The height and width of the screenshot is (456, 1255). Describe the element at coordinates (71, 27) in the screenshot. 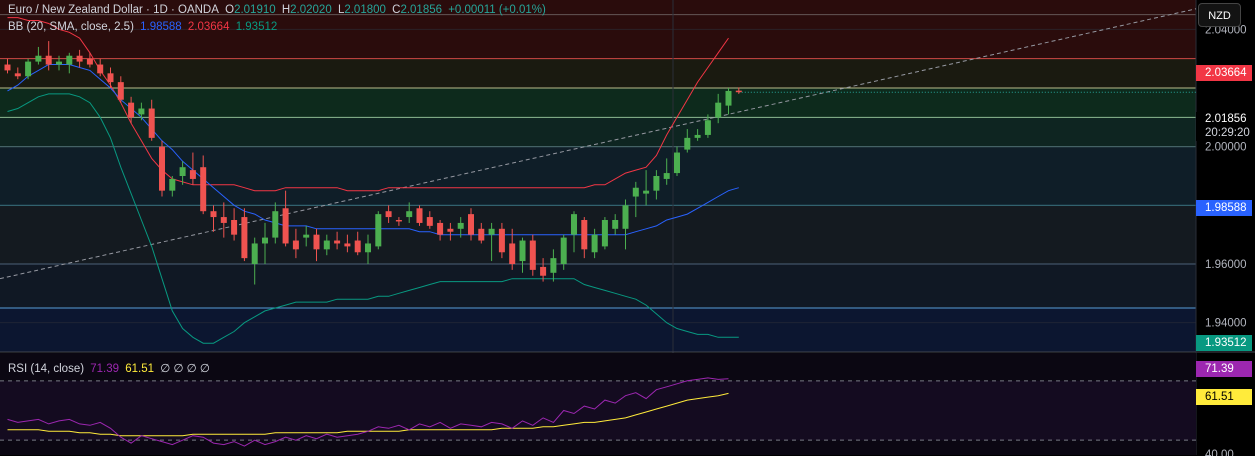

I see `bb-label: BB (20, SMA, close, 2.5)` at that location.